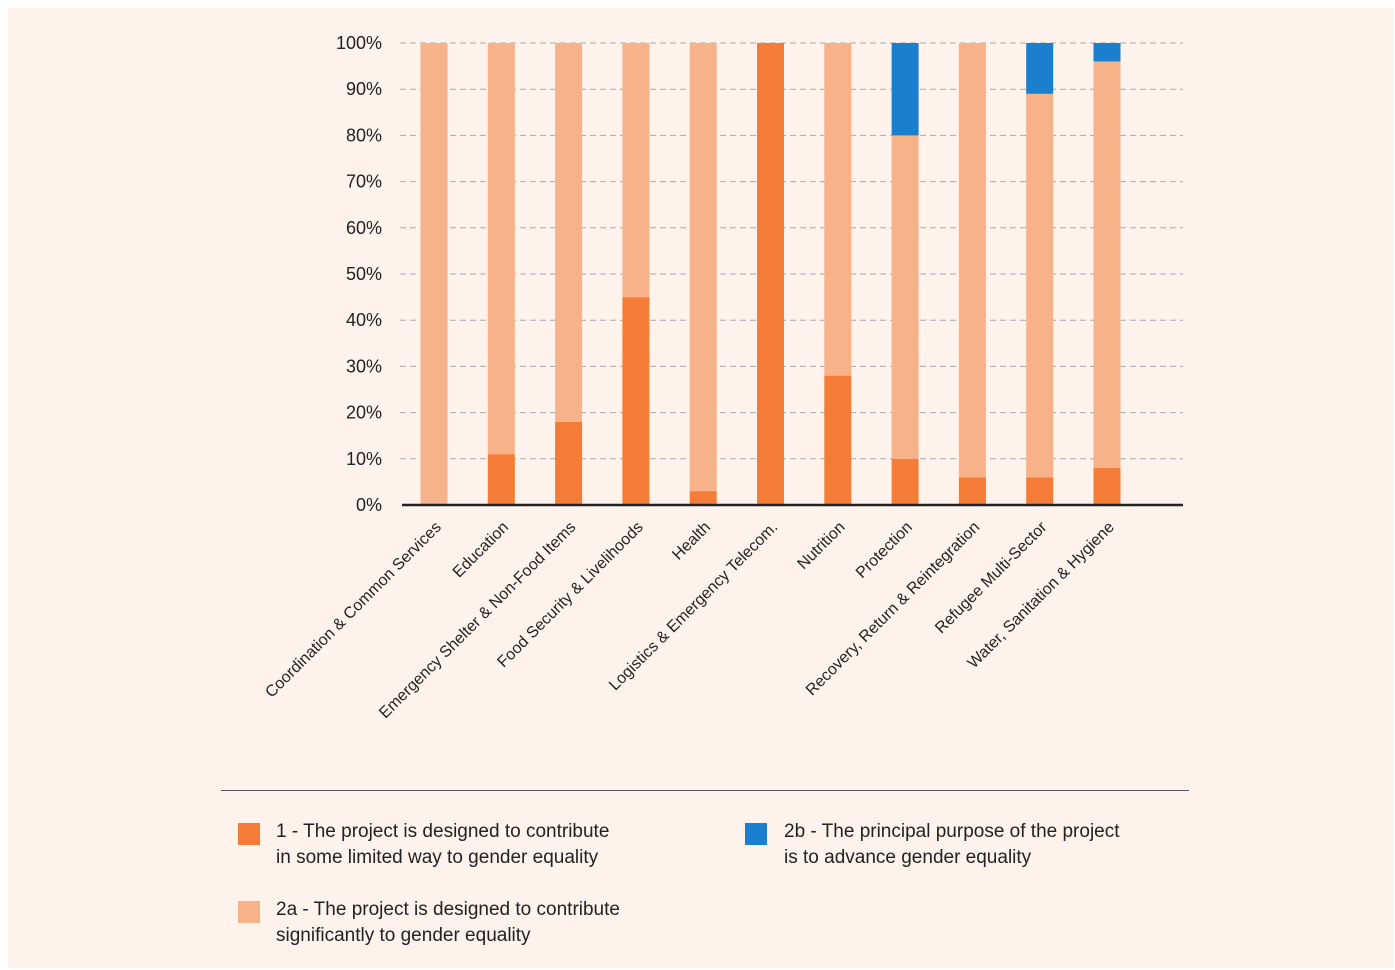 This screenshot has height=970, width=1395. I want to click on legend-swatch-2b, so click(756, 834).